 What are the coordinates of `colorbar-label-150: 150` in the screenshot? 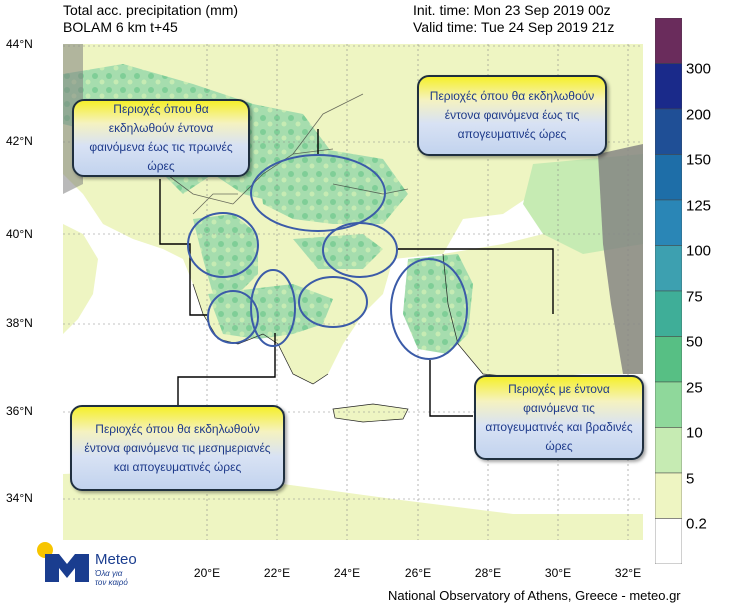 It's located at (699, 160).